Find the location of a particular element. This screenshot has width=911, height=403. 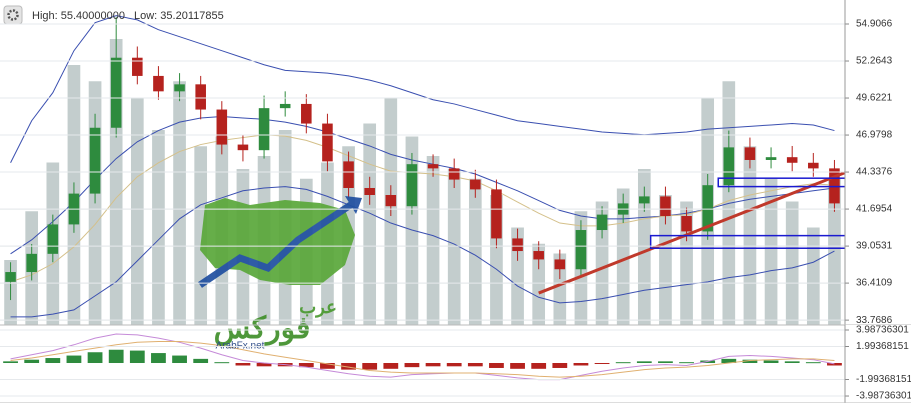

y-tick-label: 49.6221 is located at coordinates (874, 98).